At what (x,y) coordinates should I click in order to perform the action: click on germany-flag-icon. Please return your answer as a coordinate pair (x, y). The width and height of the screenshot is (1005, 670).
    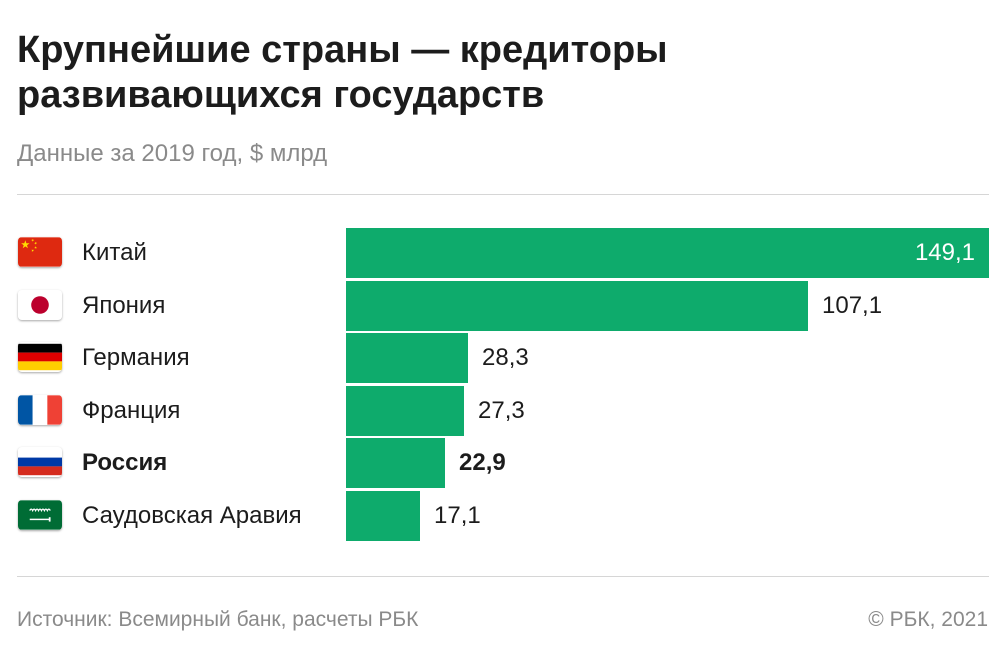
    Looking at the image, I should click on (40, 357).